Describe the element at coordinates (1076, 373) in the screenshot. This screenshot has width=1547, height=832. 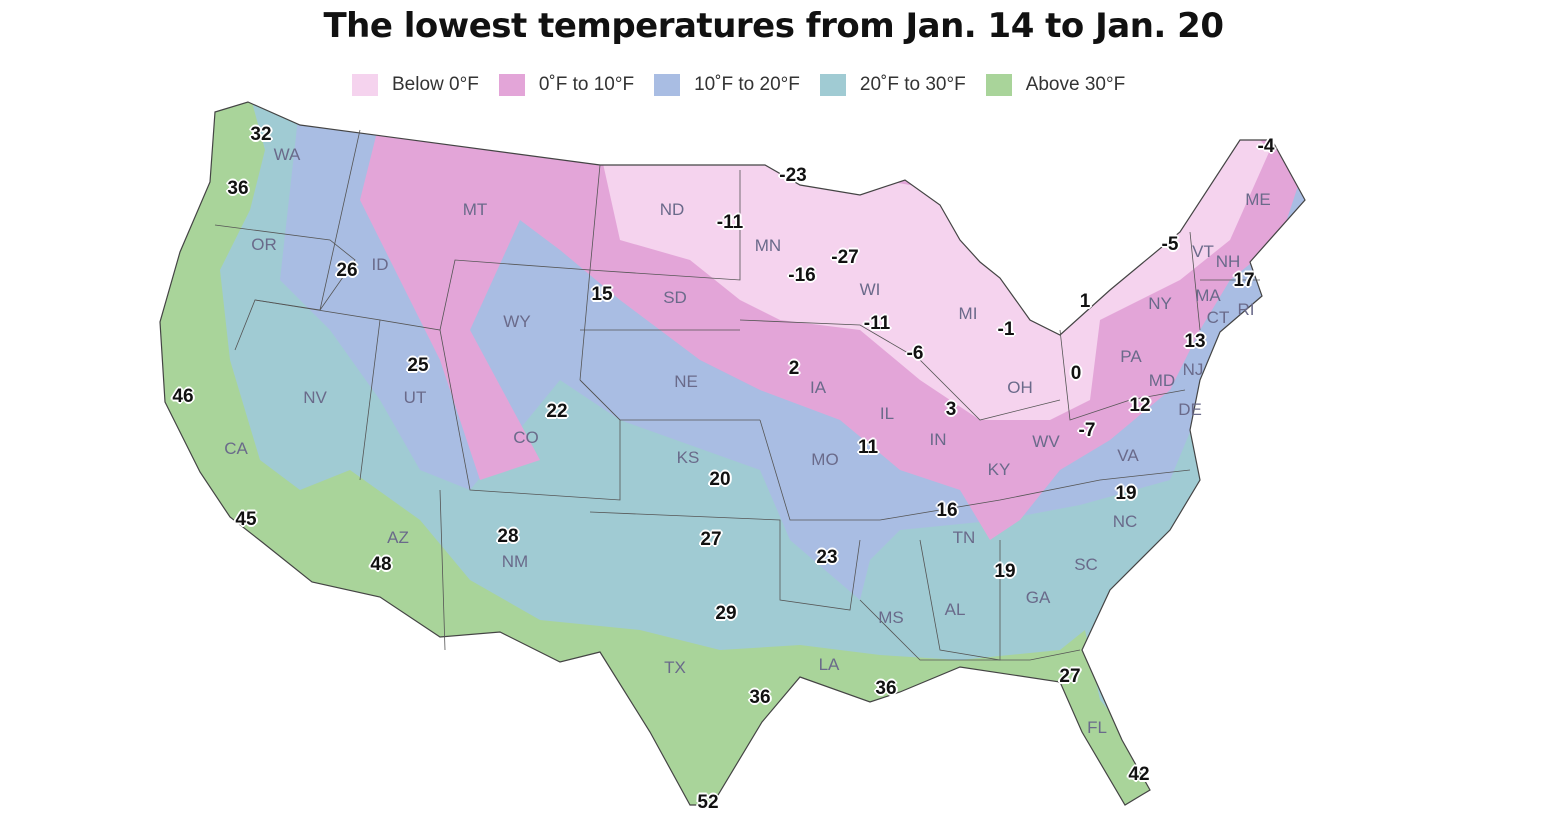
I see `temperature-label: 0` at that location.